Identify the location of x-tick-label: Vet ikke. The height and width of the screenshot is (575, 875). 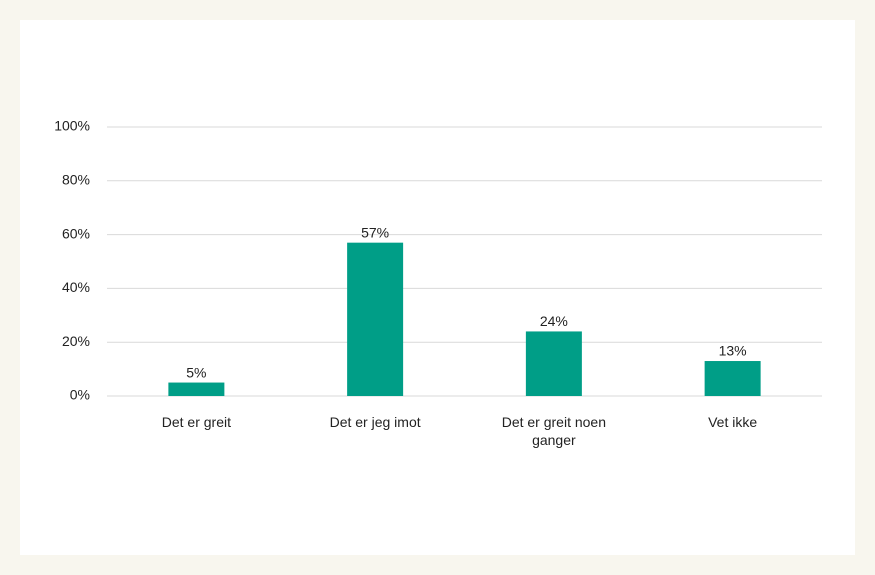
(733, 422).